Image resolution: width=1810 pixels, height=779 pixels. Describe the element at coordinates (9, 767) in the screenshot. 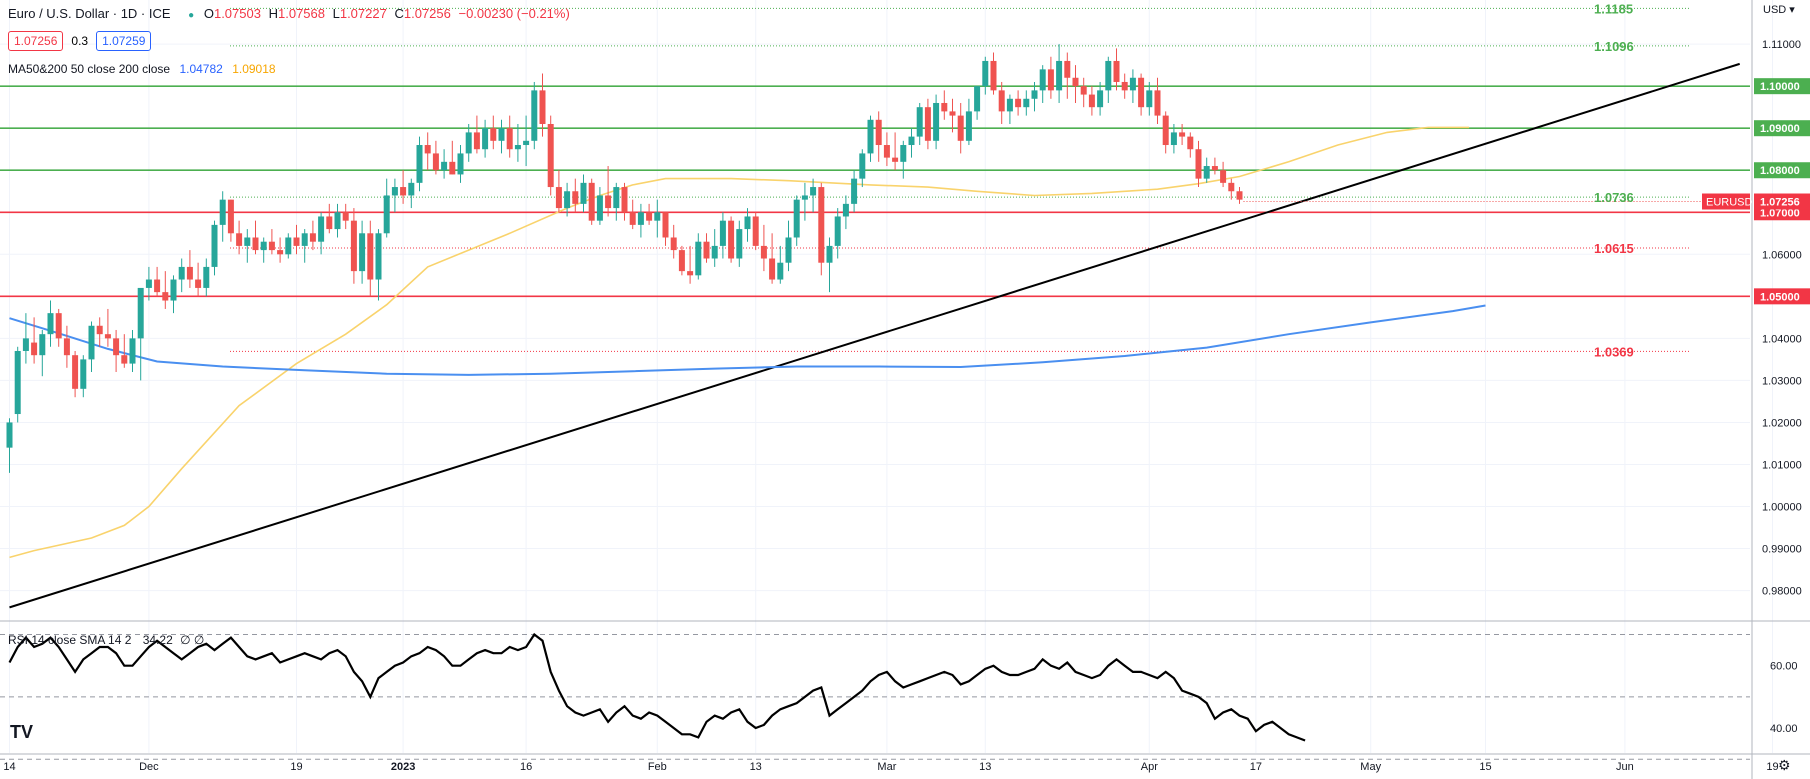

I see `time-tick-label: 14` at that location.